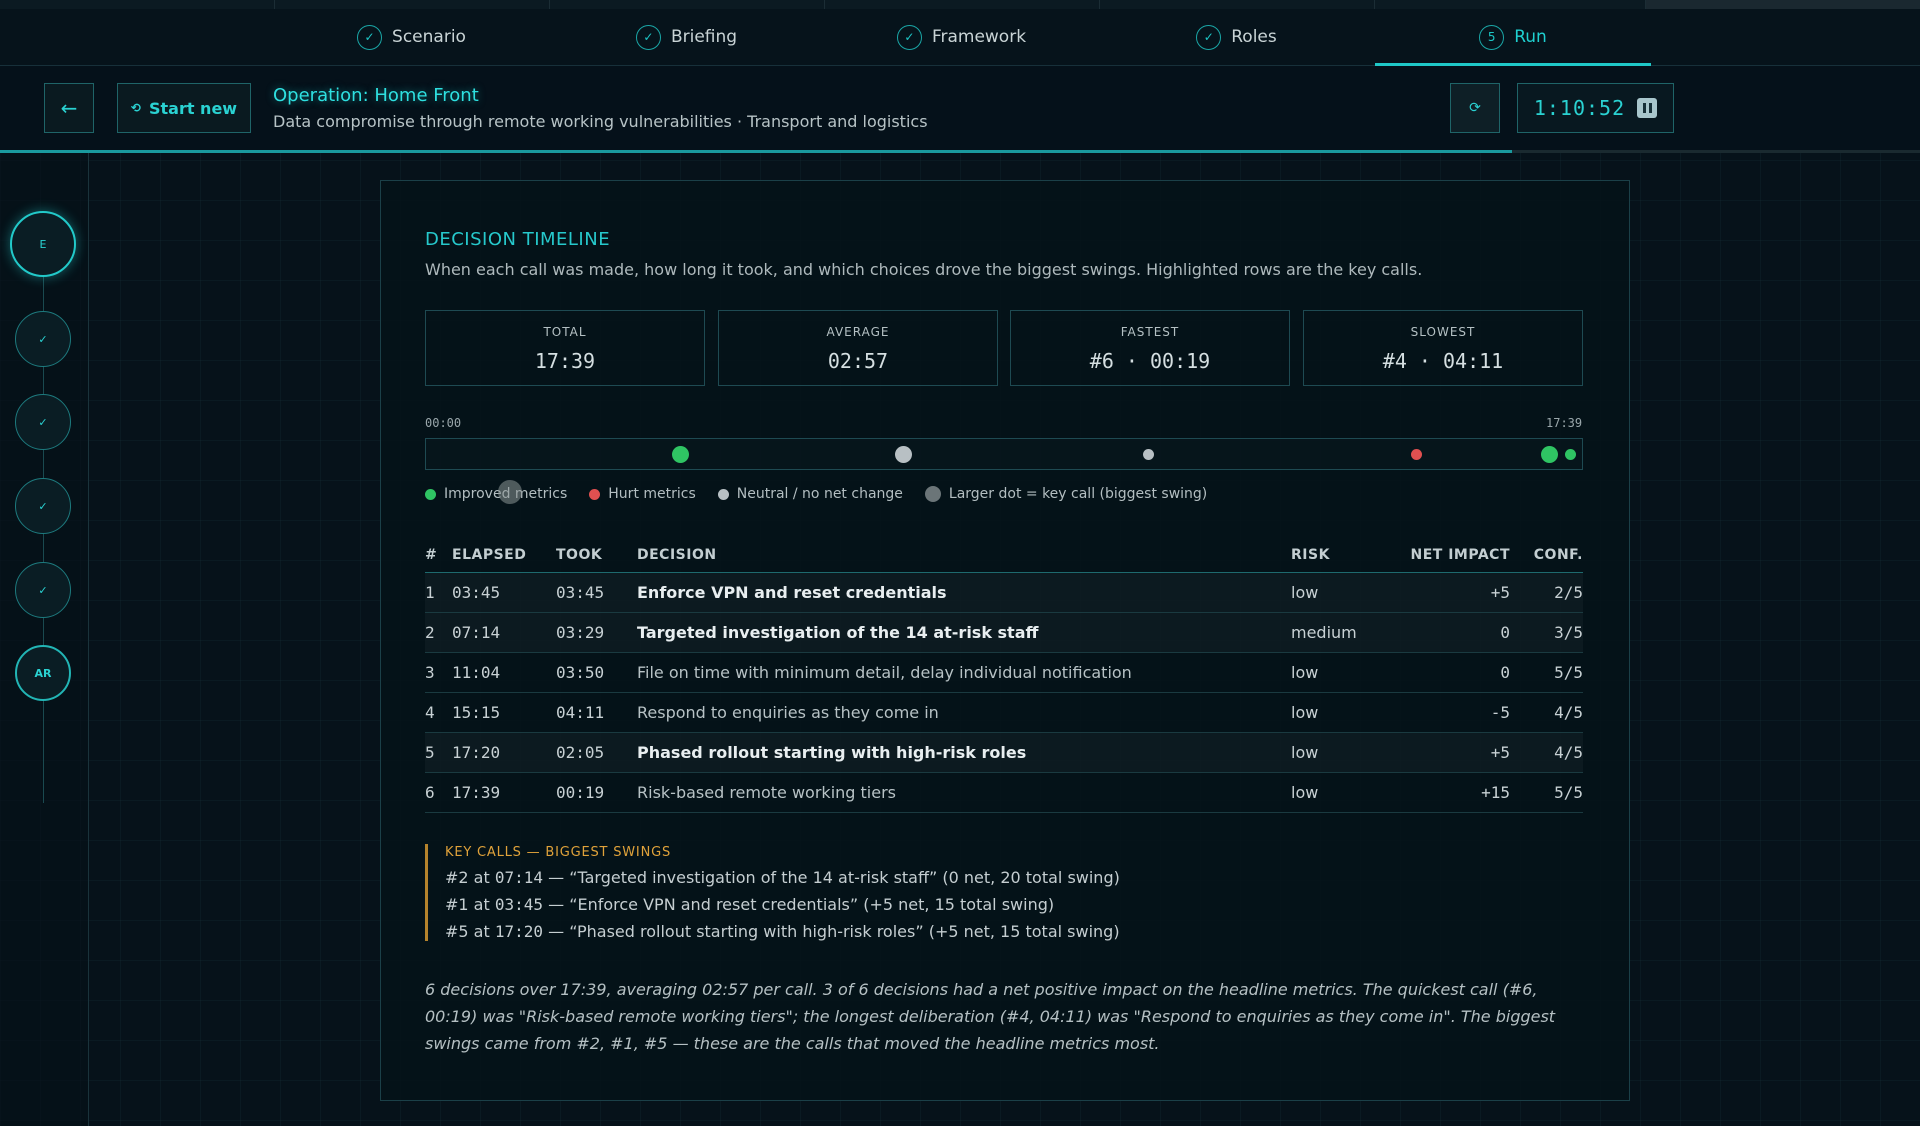  Describe the element at coordinates (470, 904) in the screenshot. I see `key-call-prefix: #1 at` at that location.